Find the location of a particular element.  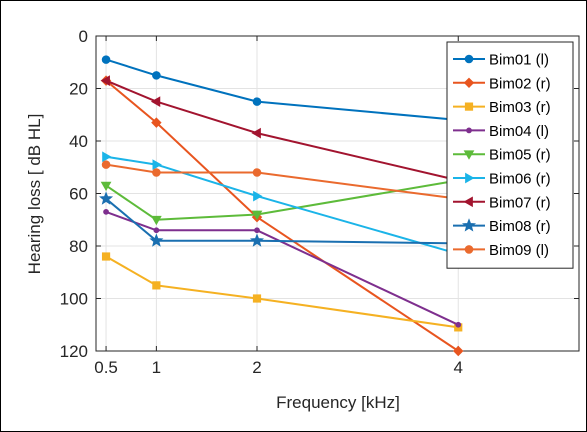

legend-label: Bim02 (r) is located at coordinates (520, 83).